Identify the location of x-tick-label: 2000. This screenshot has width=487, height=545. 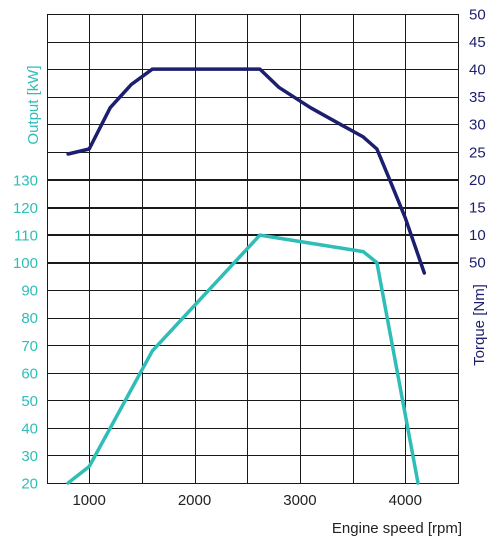
(194, 500).